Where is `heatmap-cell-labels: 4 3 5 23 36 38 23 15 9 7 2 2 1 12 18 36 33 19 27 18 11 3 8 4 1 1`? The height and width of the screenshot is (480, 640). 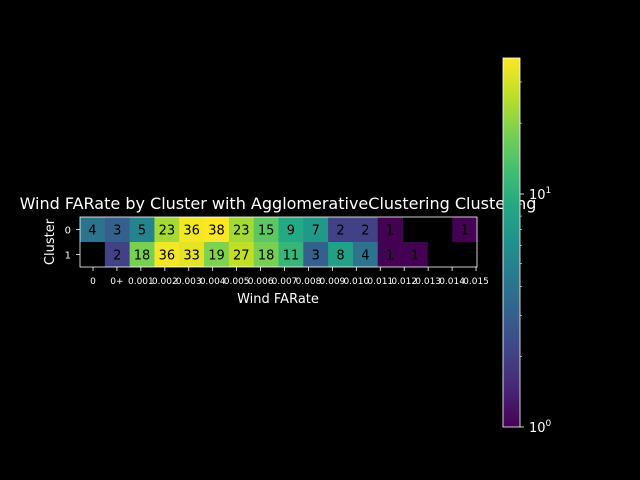 heatmap-cell-labels: 4 3 5 23 36 38 23 15 9 7 2 2 1 12 18 36 33 19 27 18 11 3 8 4 1 1 is located at coordinates (278, 244).